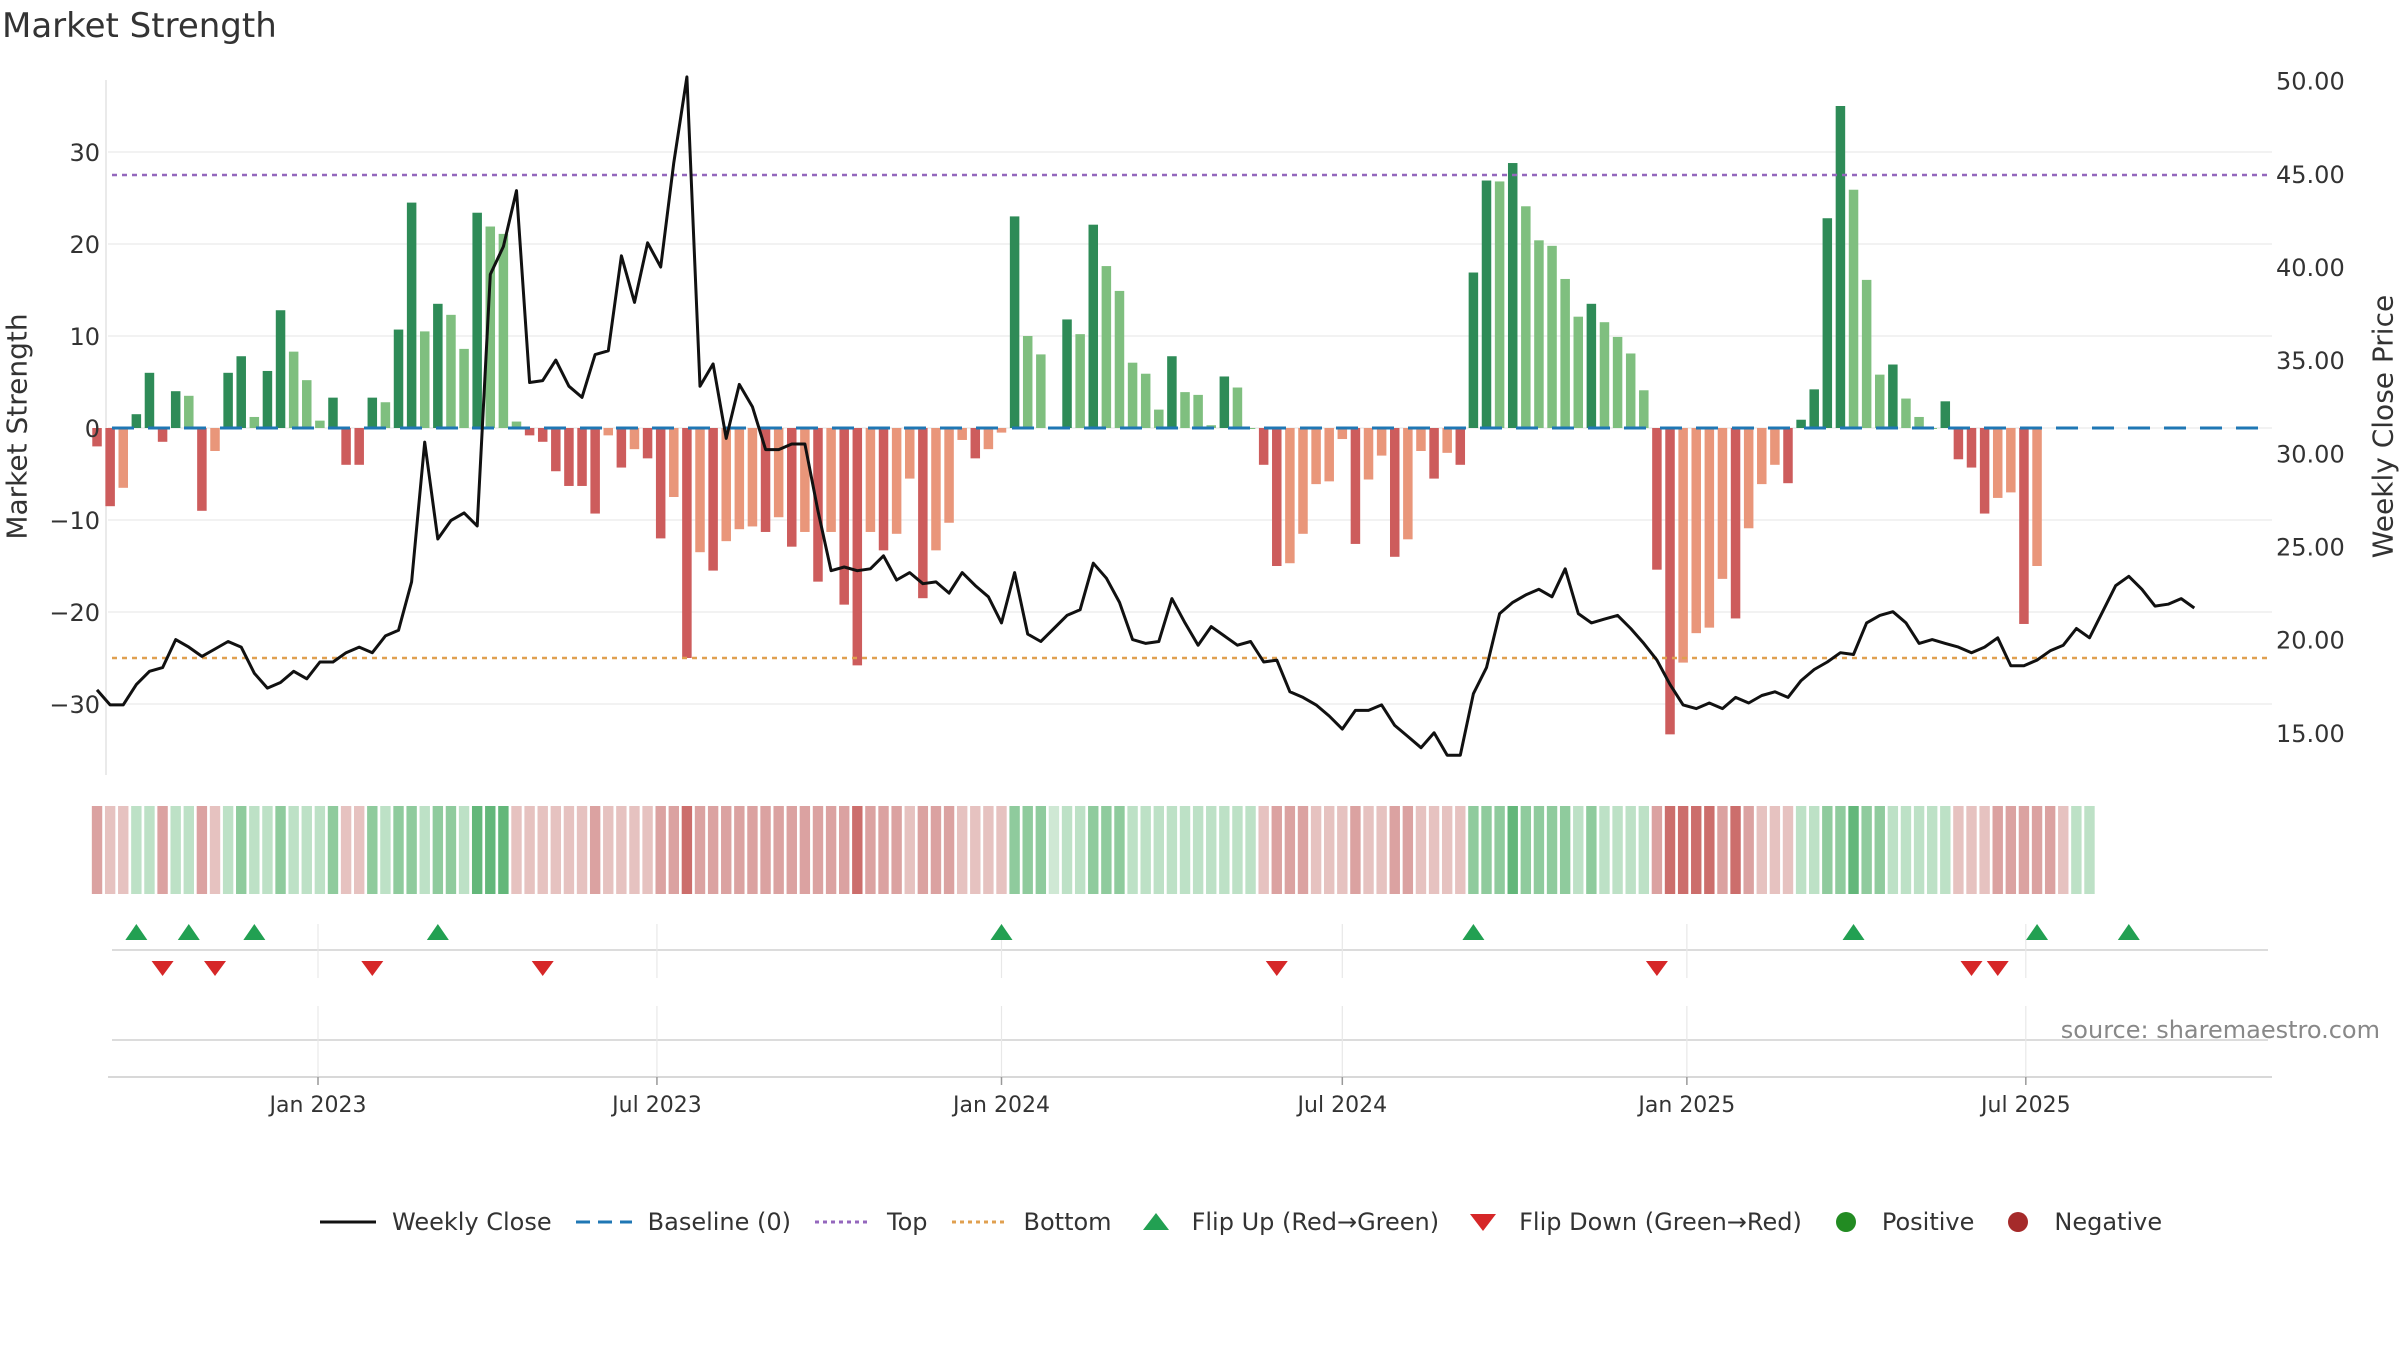  Describe the element at coordinates (2220, 1030) in the screenshot. I see `source-note: source: sharemaestro.com` at that location.